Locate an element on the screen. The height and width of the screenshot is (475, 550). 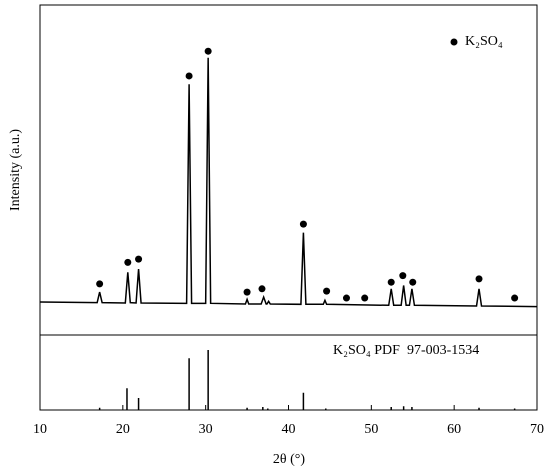
x-axis-label: 2θ (°) is located at coordinates (289, 459).